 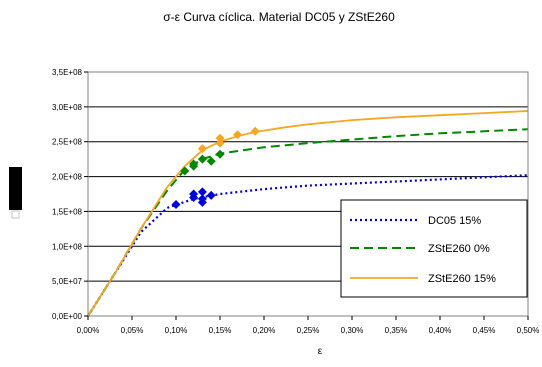 What do you see at coordinates (484, 330) in the screenshot?
I see `x-tick-label: 0,45%` at bounding box center [484, 330].